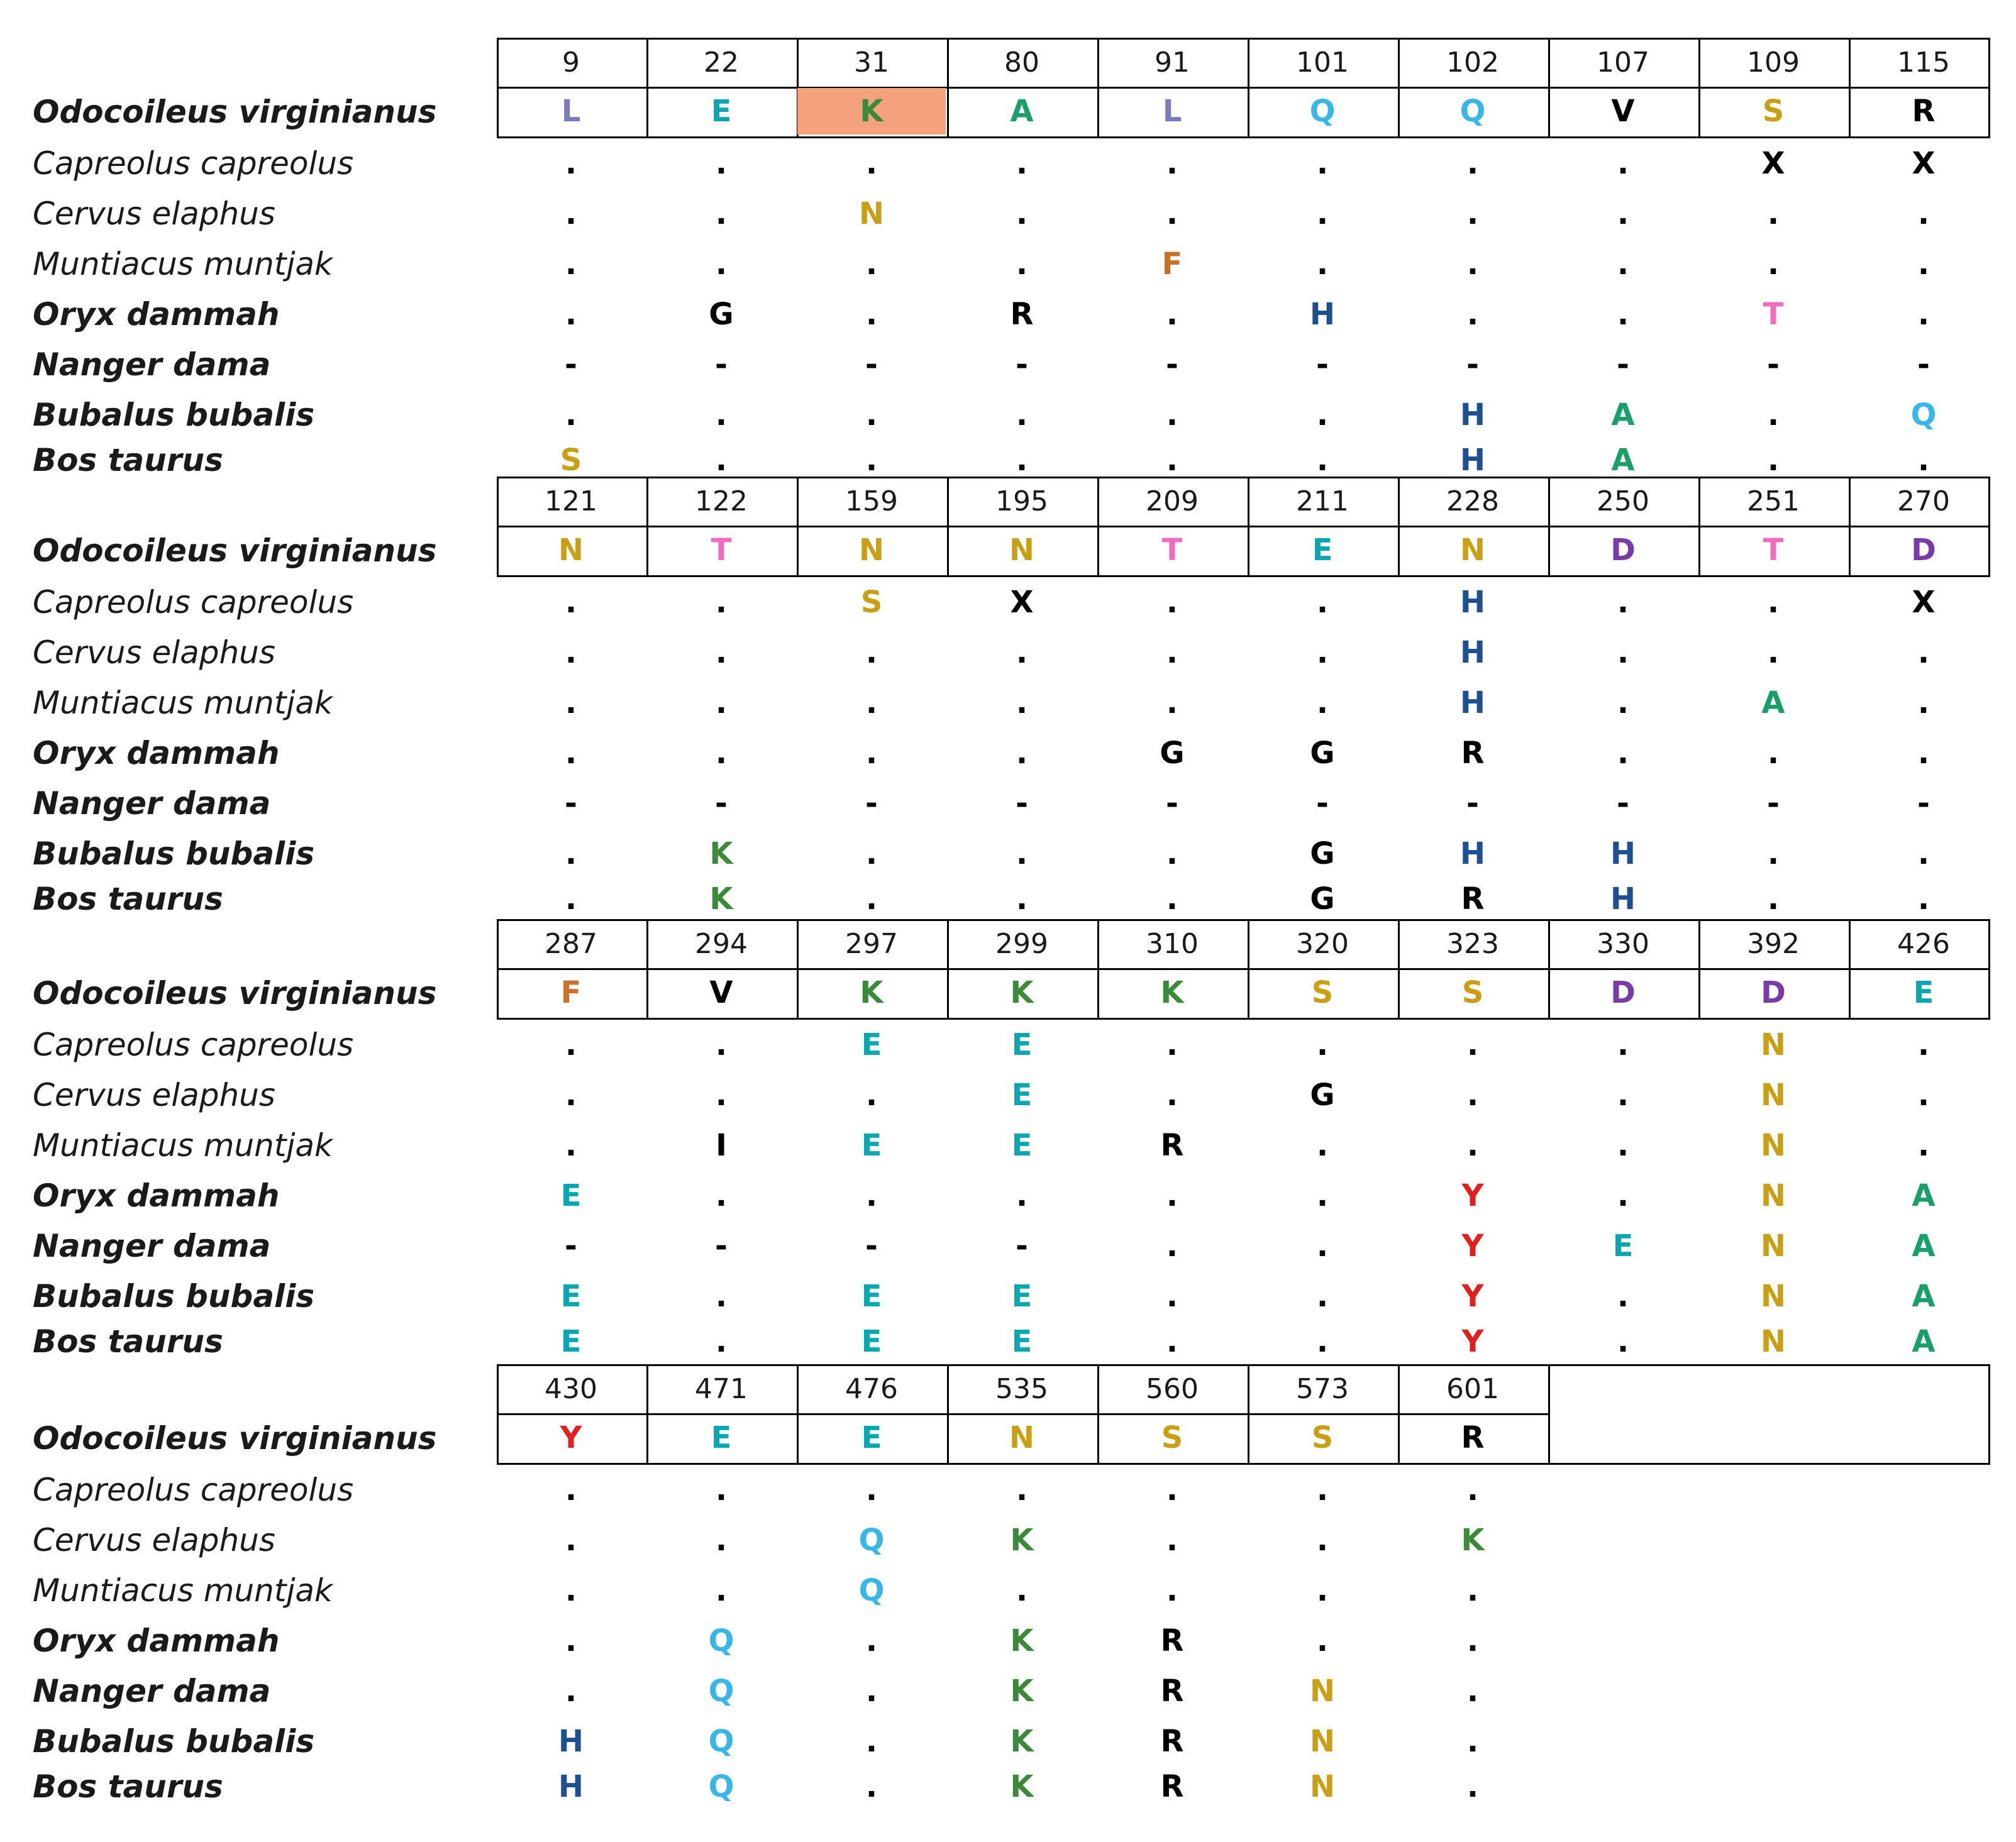 The height and width of the screenshot is (1842, 2016). Describe the element at coordinates (1022, 992) in the screenshot. I see `reference-residue: K` at that location.